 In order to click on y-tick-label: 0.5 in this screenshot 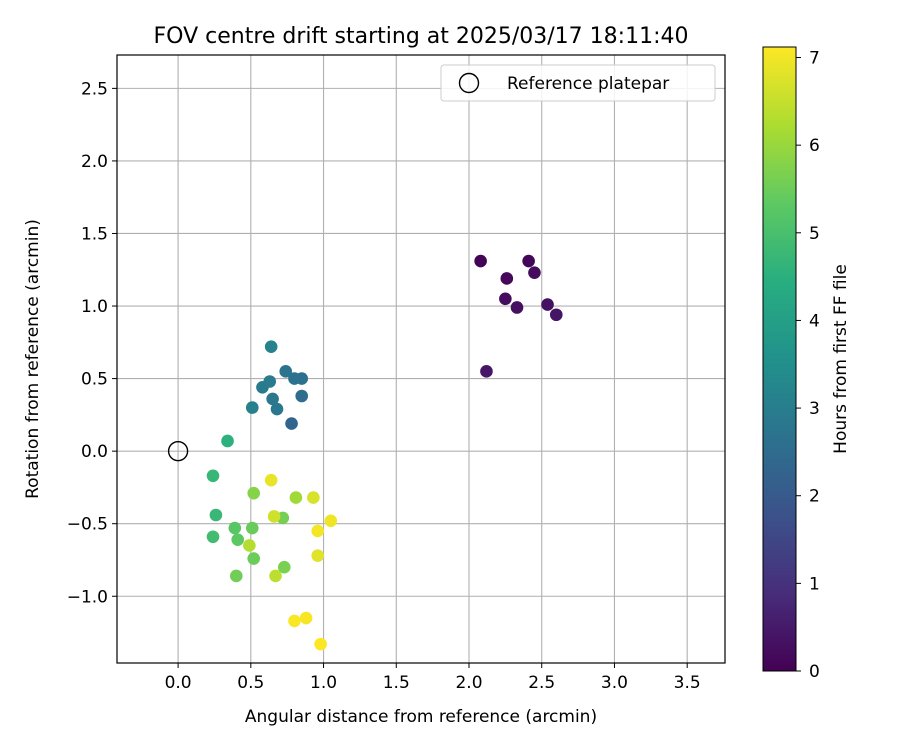, I will do `click(94, 380)`.